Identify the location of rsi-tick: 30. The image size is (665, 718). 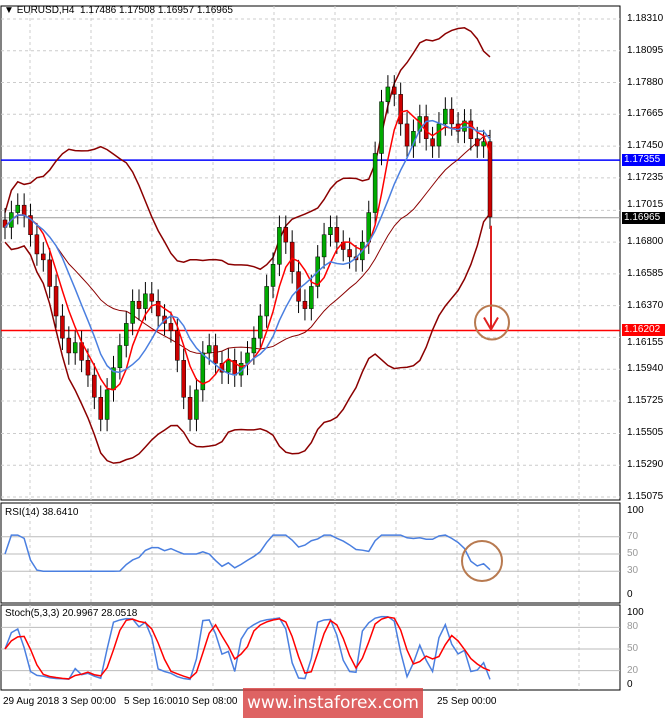
(633, 571).